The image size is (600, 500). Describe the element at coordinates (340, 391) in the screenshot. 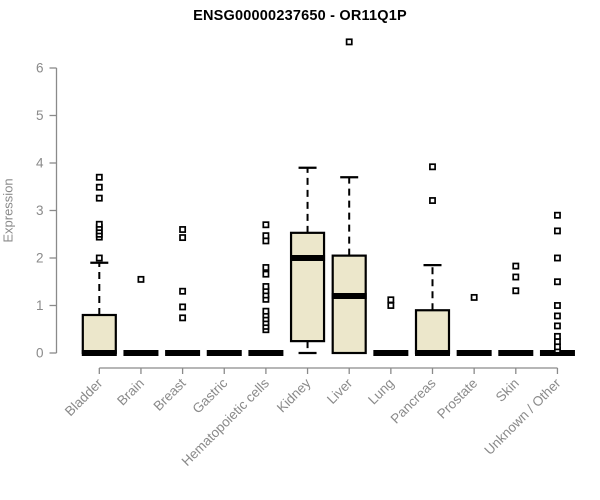

I see `x-tick-label: Liver` at that location.